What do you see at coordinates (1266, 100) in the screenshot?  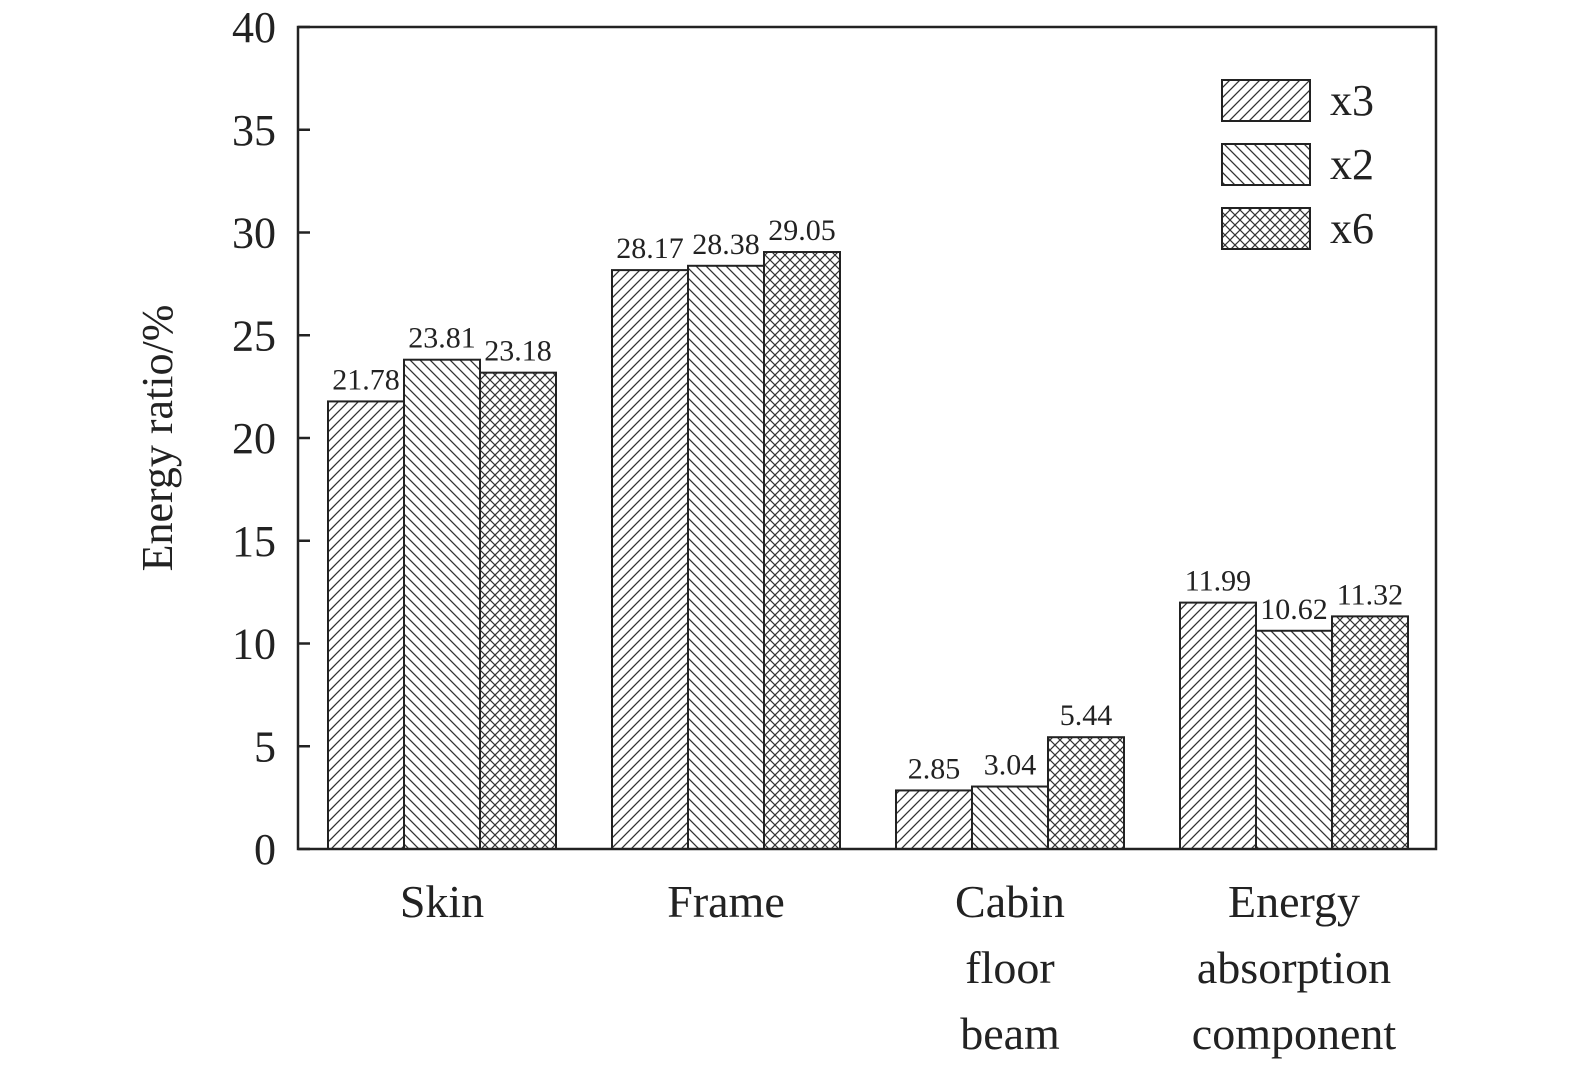 I see `legend-swatch-x3` at bounding box center [1266, 100].